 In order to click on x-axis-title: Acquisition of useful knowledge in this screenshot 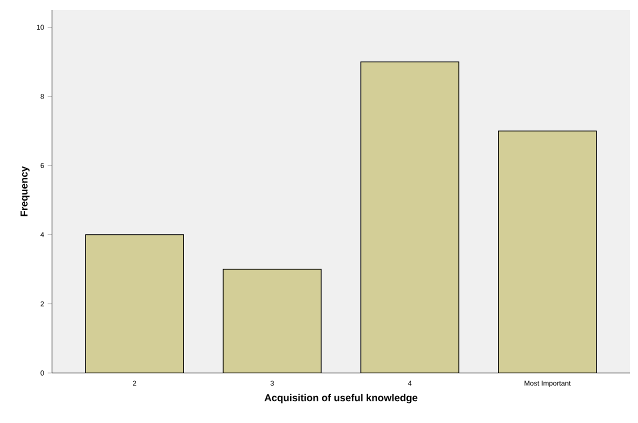, I will do `click(341, 399)`.